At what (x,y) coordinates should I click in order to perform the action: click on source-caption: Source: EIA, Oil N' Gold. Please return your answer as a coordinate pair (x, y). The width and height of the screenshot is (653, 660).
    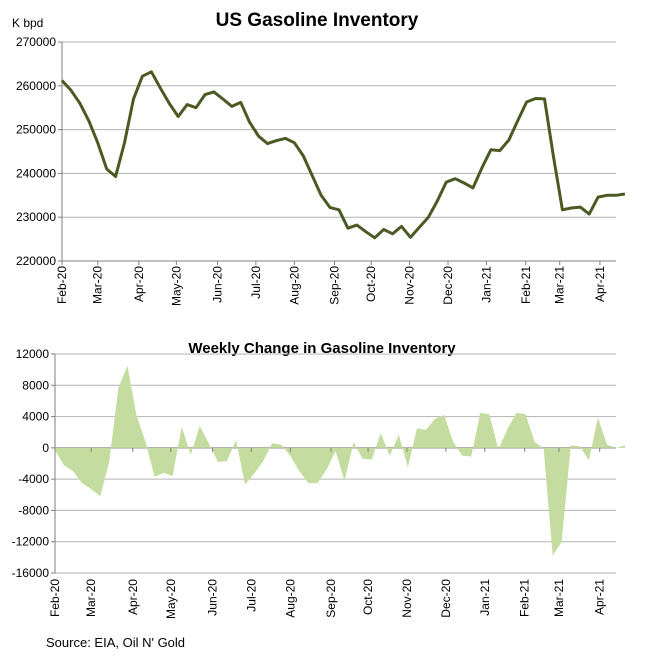
    Looking at the image, I should click on (116, 642).